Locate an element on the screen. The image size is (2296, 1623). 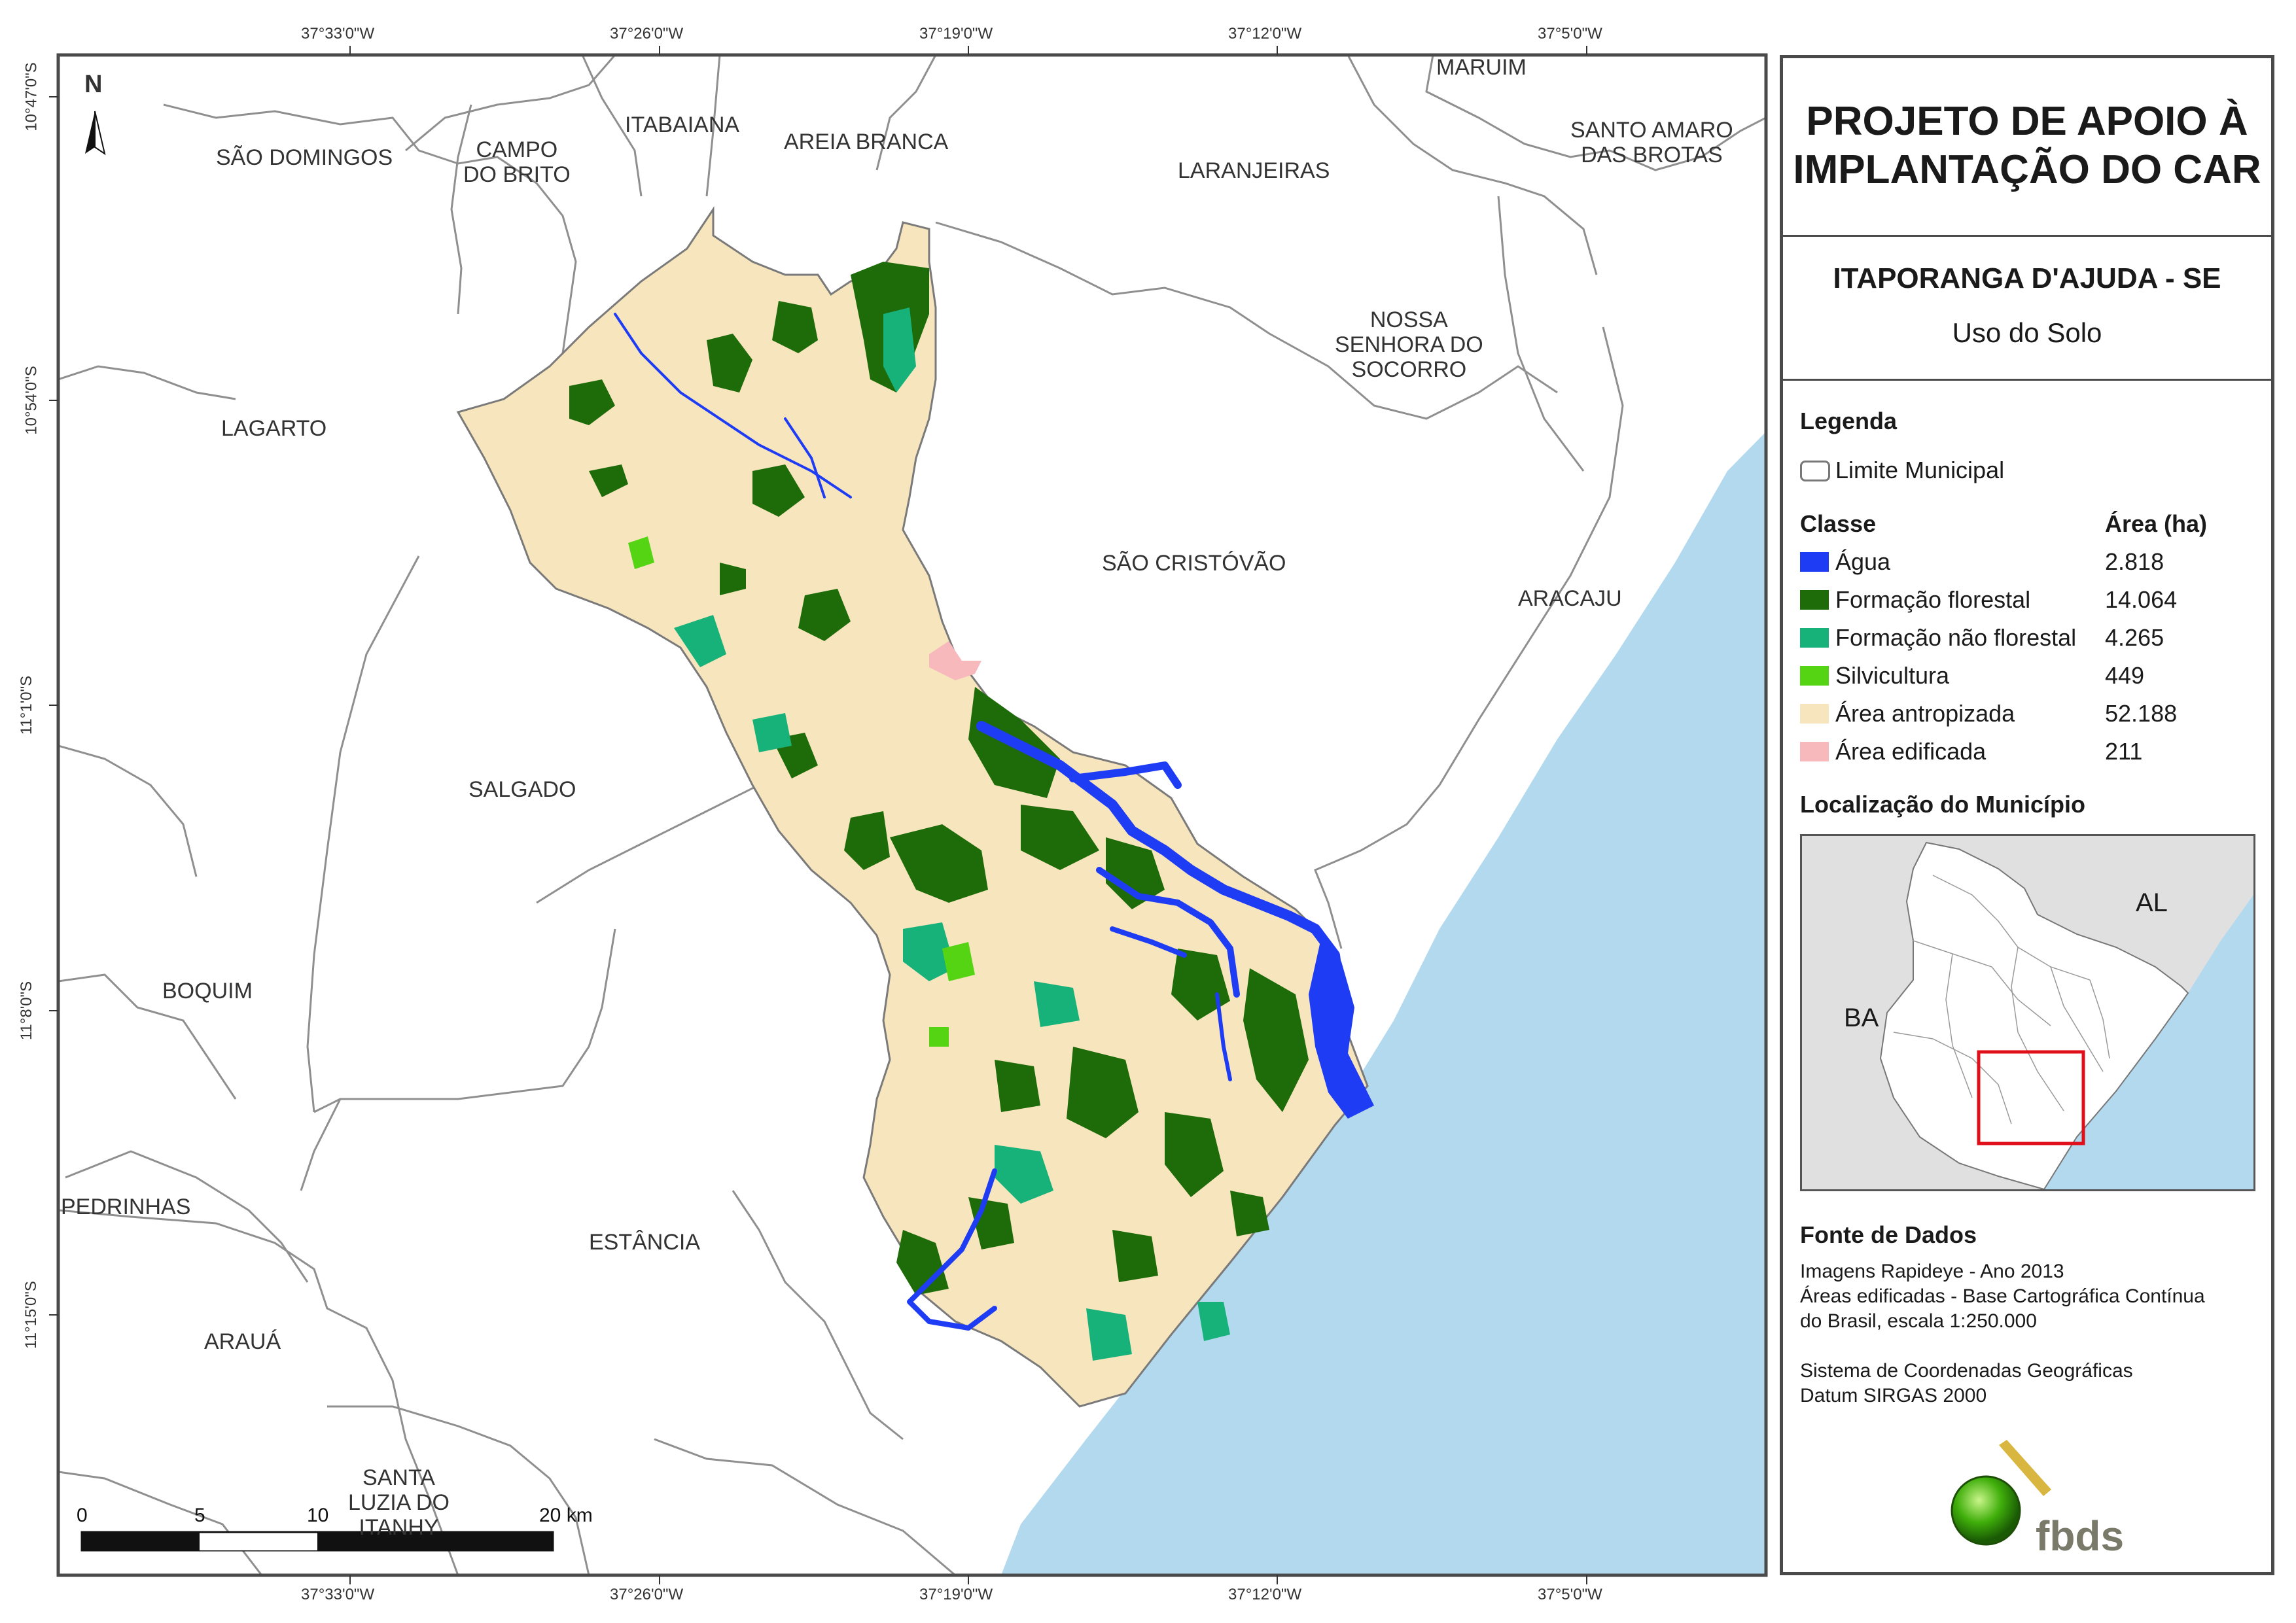
left-coord-label: 10°54'0"S is located at coordinates (31, 401).